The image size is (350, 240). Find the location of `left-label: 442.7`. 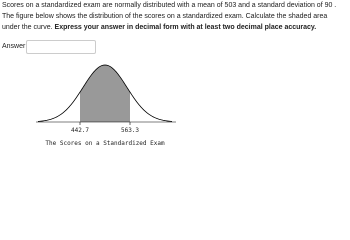

left-label: 442.7 is located at coordinates (80, 130).